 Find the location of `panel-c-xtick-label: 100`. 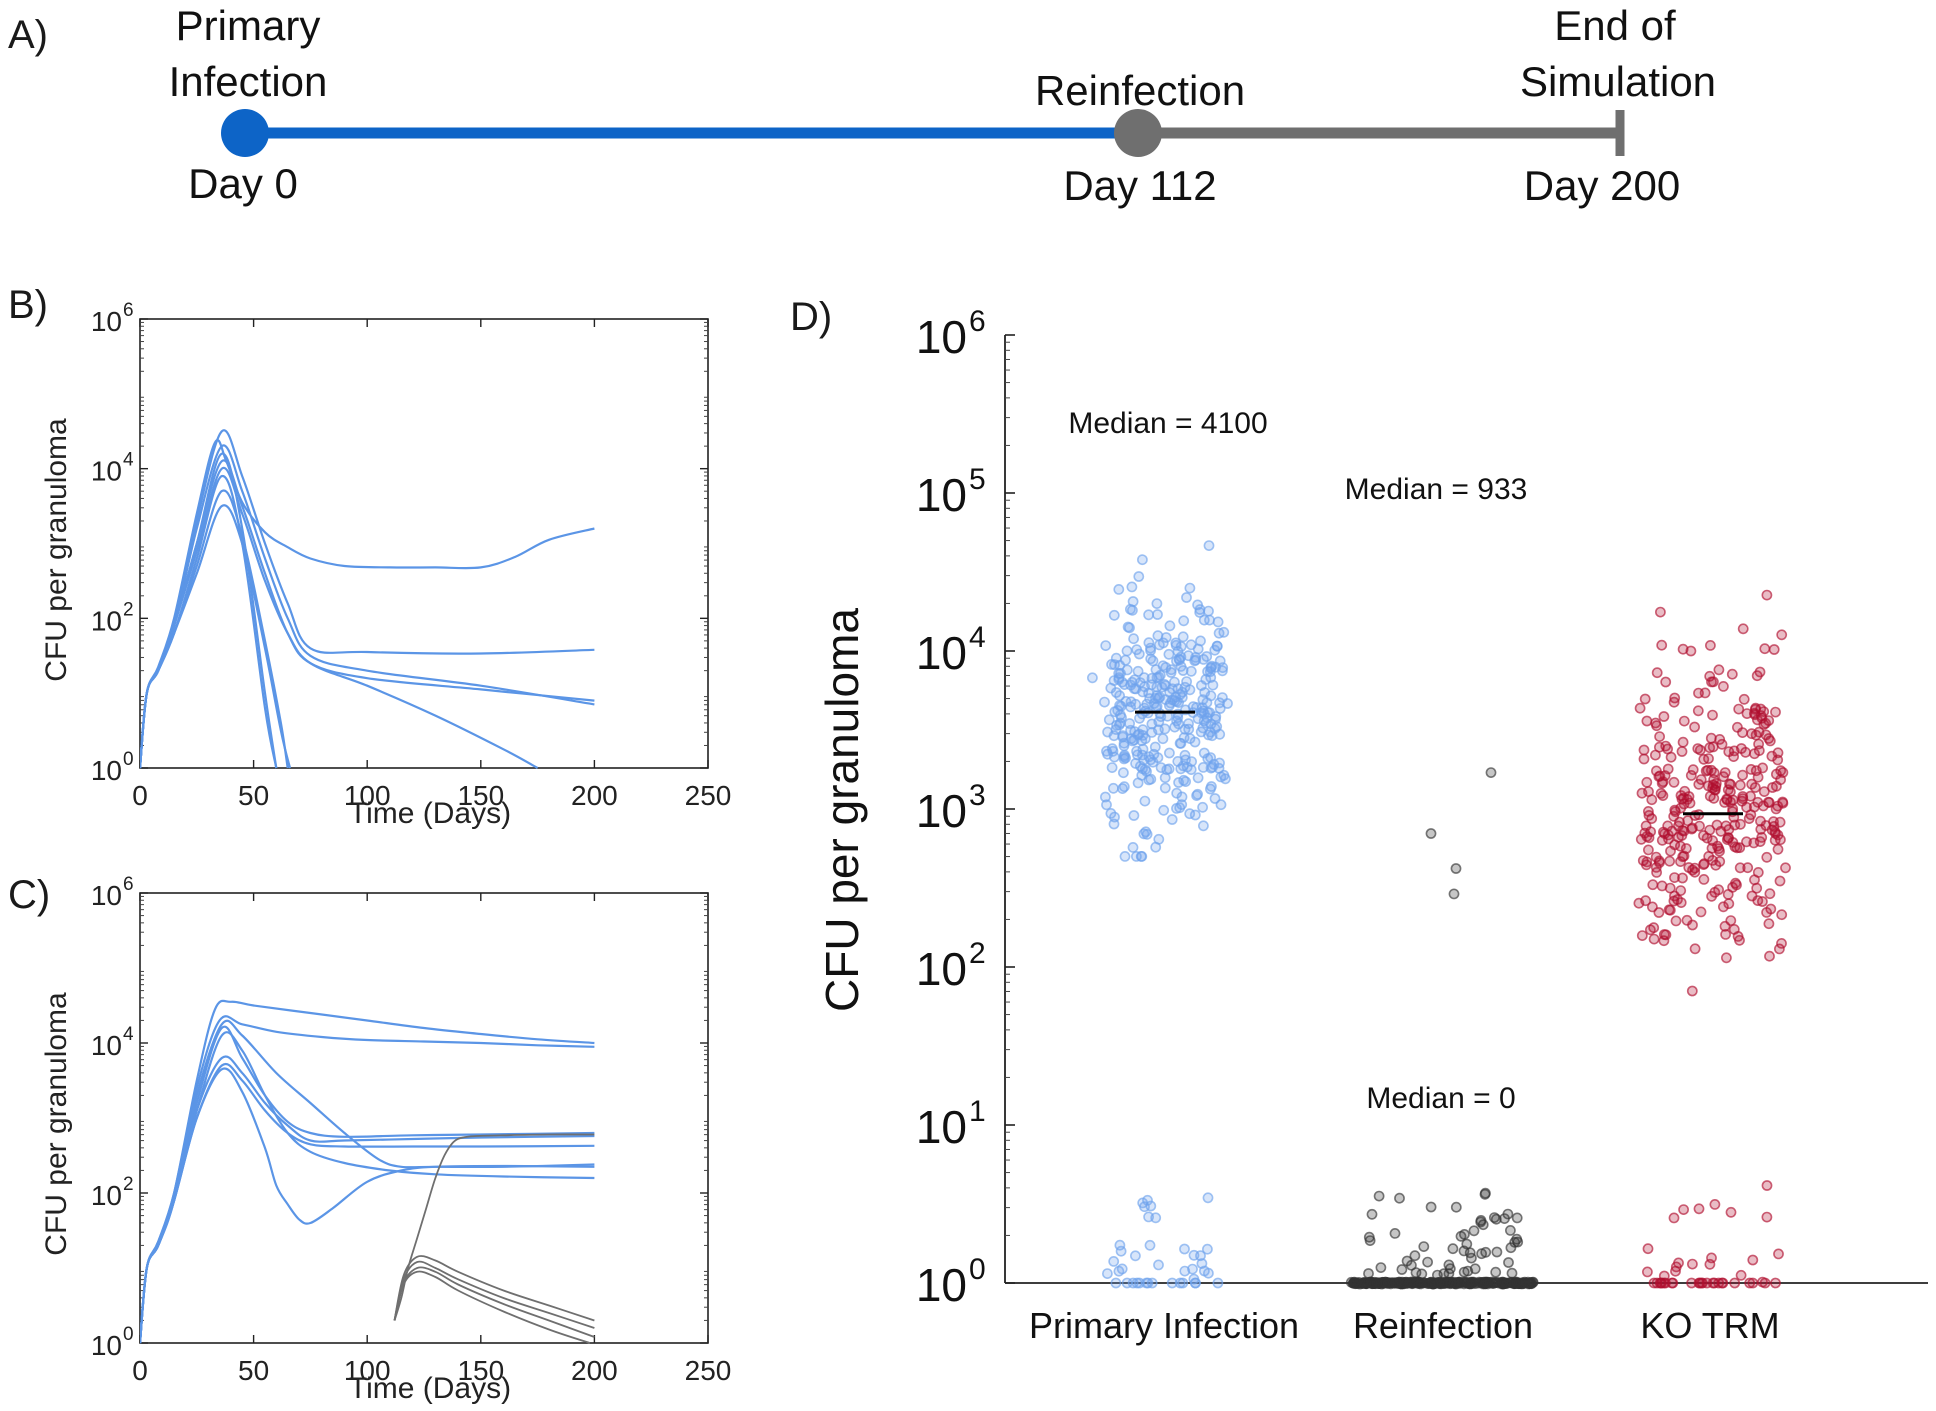

panel-c-xtick-label: 100 is located at coordinates (367, 1370).